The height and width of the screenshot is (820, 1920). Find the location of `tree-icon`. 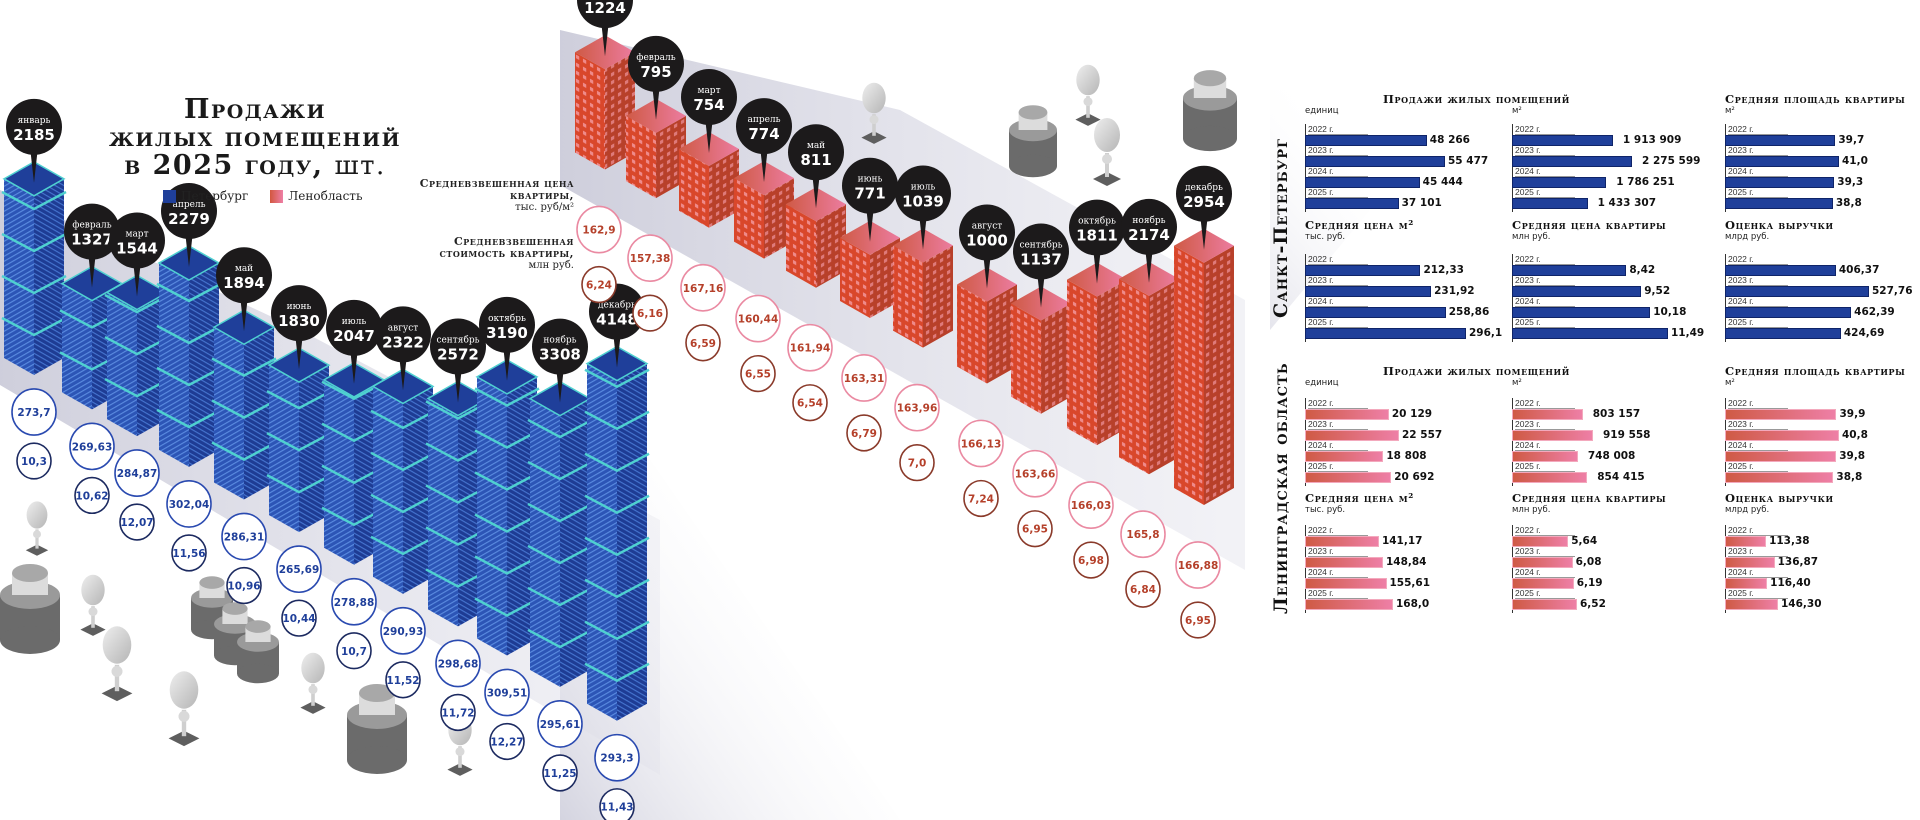

tree-icon is located at coordinates (313, 683).